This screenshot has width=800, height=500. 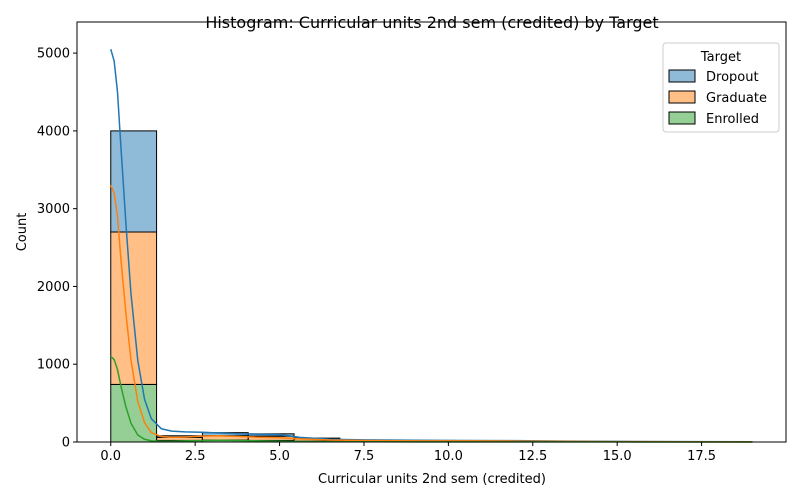 What do you see at coordinates (408, 453) in the screenshot?
I see `x-axis: 0.0 2.5 5.0 7.5 10.0 12.5 15.0 17.5` at bounding box center [408, 453].